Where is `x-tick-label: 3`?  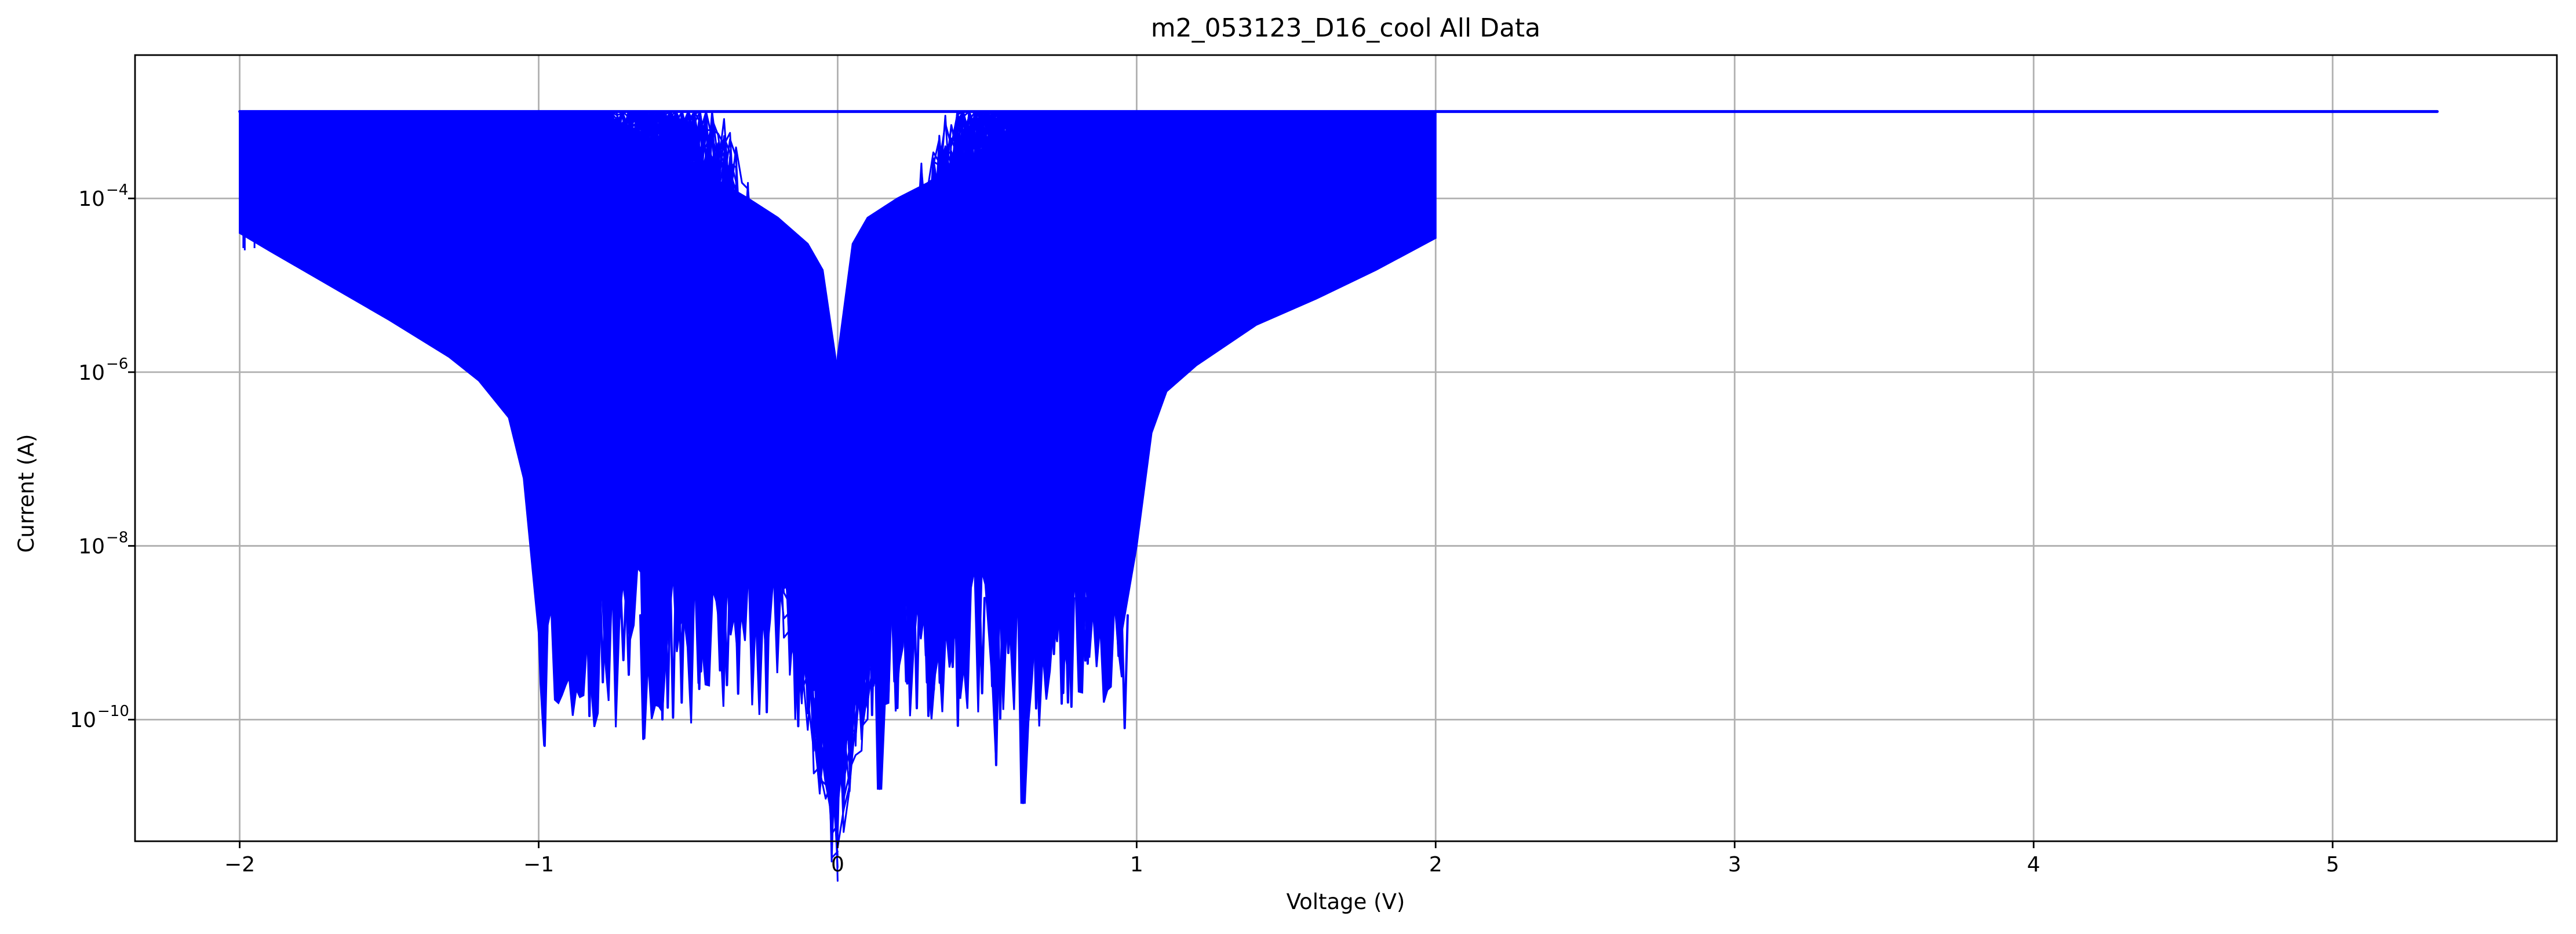 x-tick-label: 3 is located at coordinates (1734, 865).